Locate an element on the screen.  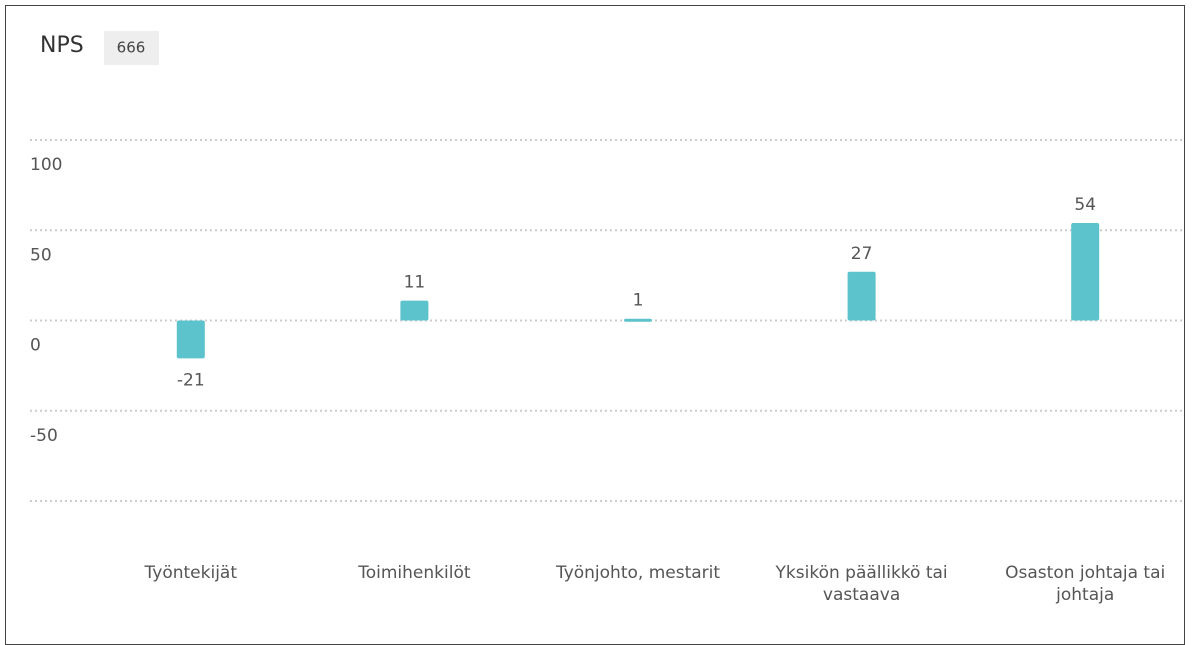
y-tick-label: 0 is located at coordinates (35, 346).